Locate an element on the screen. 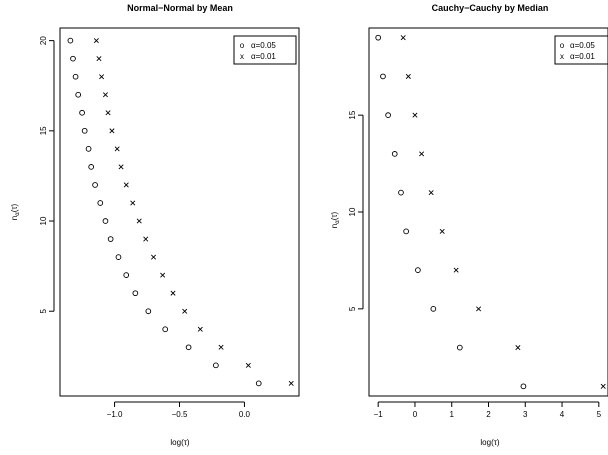 The width and height of the screenshot is (608, 455). x-axis: −1 0 1 2 3 4 5 is located at coordinates (488, 410).